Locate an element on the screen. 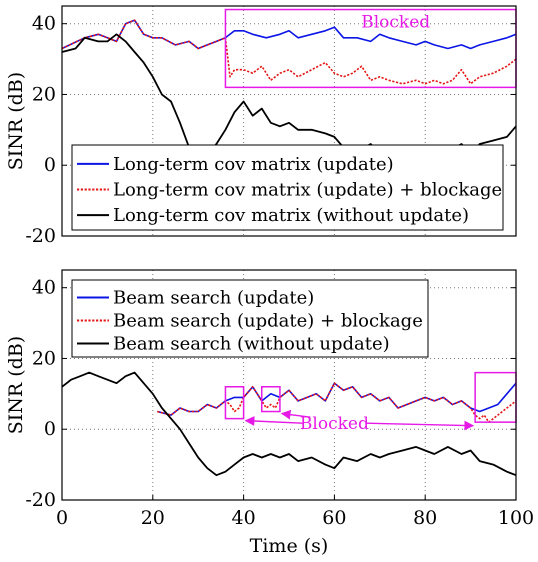 The image size is (538, 562). x-tick-label: 100 is located at coordinates (516, 518).